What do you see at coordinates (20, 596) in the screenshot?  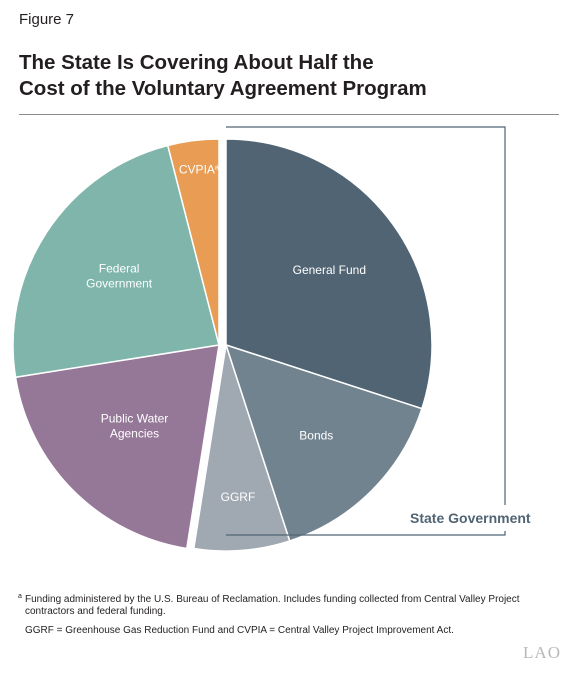 I see `footnote-marker: a` at bounding box center [20, 596].